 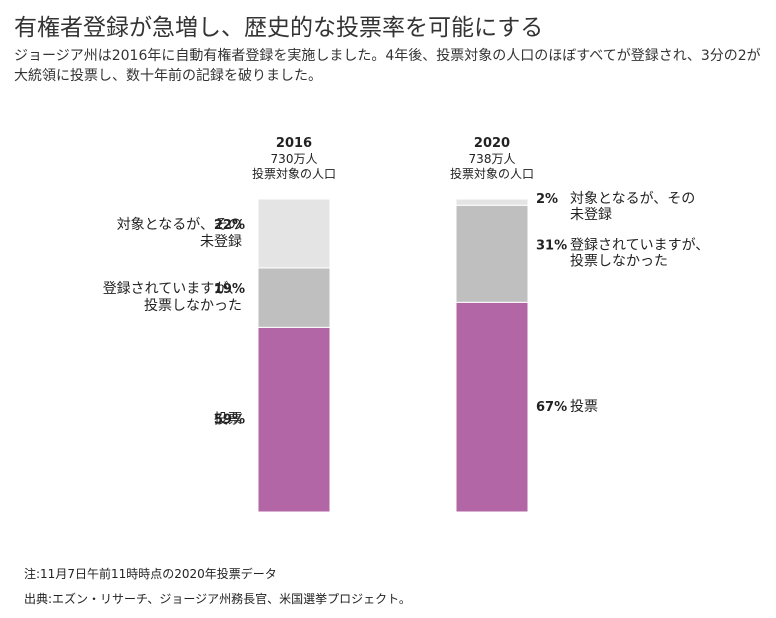 What do you see at coordinates (639, 245) in the screenshot?
I see `series-label-2020-1-0: 登録されていますが、` at bounding box center [639, 245].